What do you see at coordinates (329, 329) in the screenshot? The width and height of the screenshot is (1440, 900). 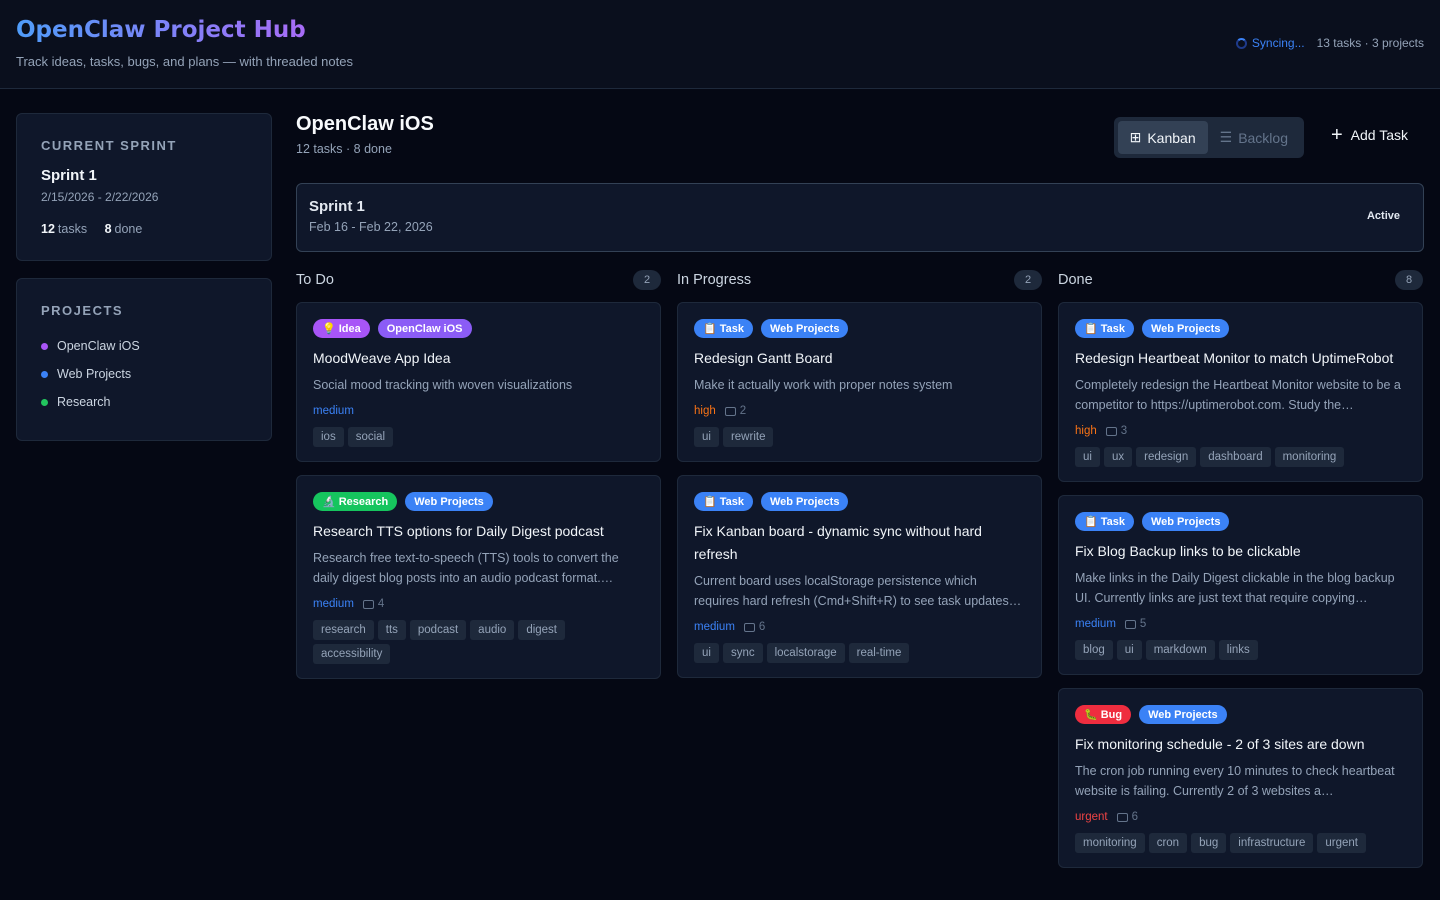 I see `type-icon: 💡` at bounding box center [329, 329].